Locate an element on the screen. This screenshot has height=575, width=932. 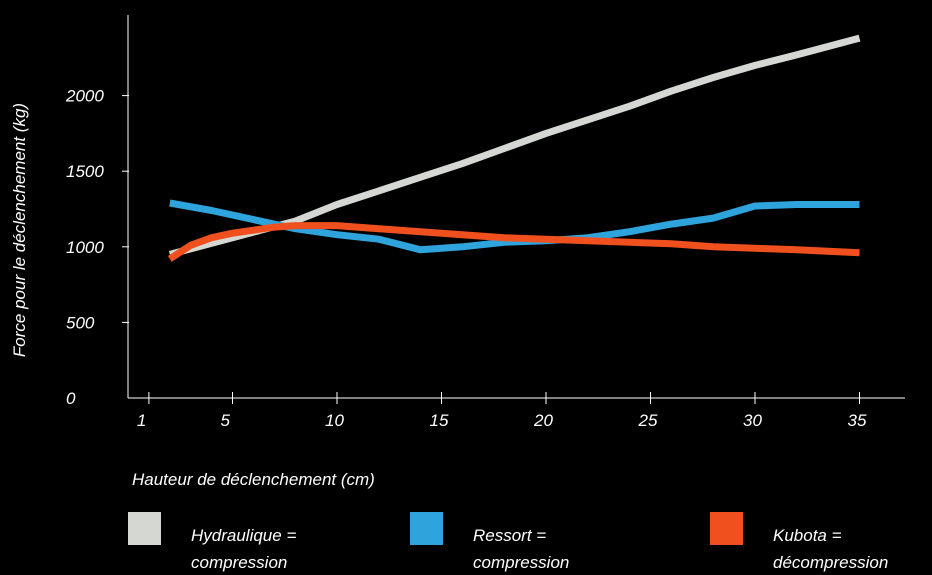
x-tick-label: 35 is located at coordinates (857, 420).